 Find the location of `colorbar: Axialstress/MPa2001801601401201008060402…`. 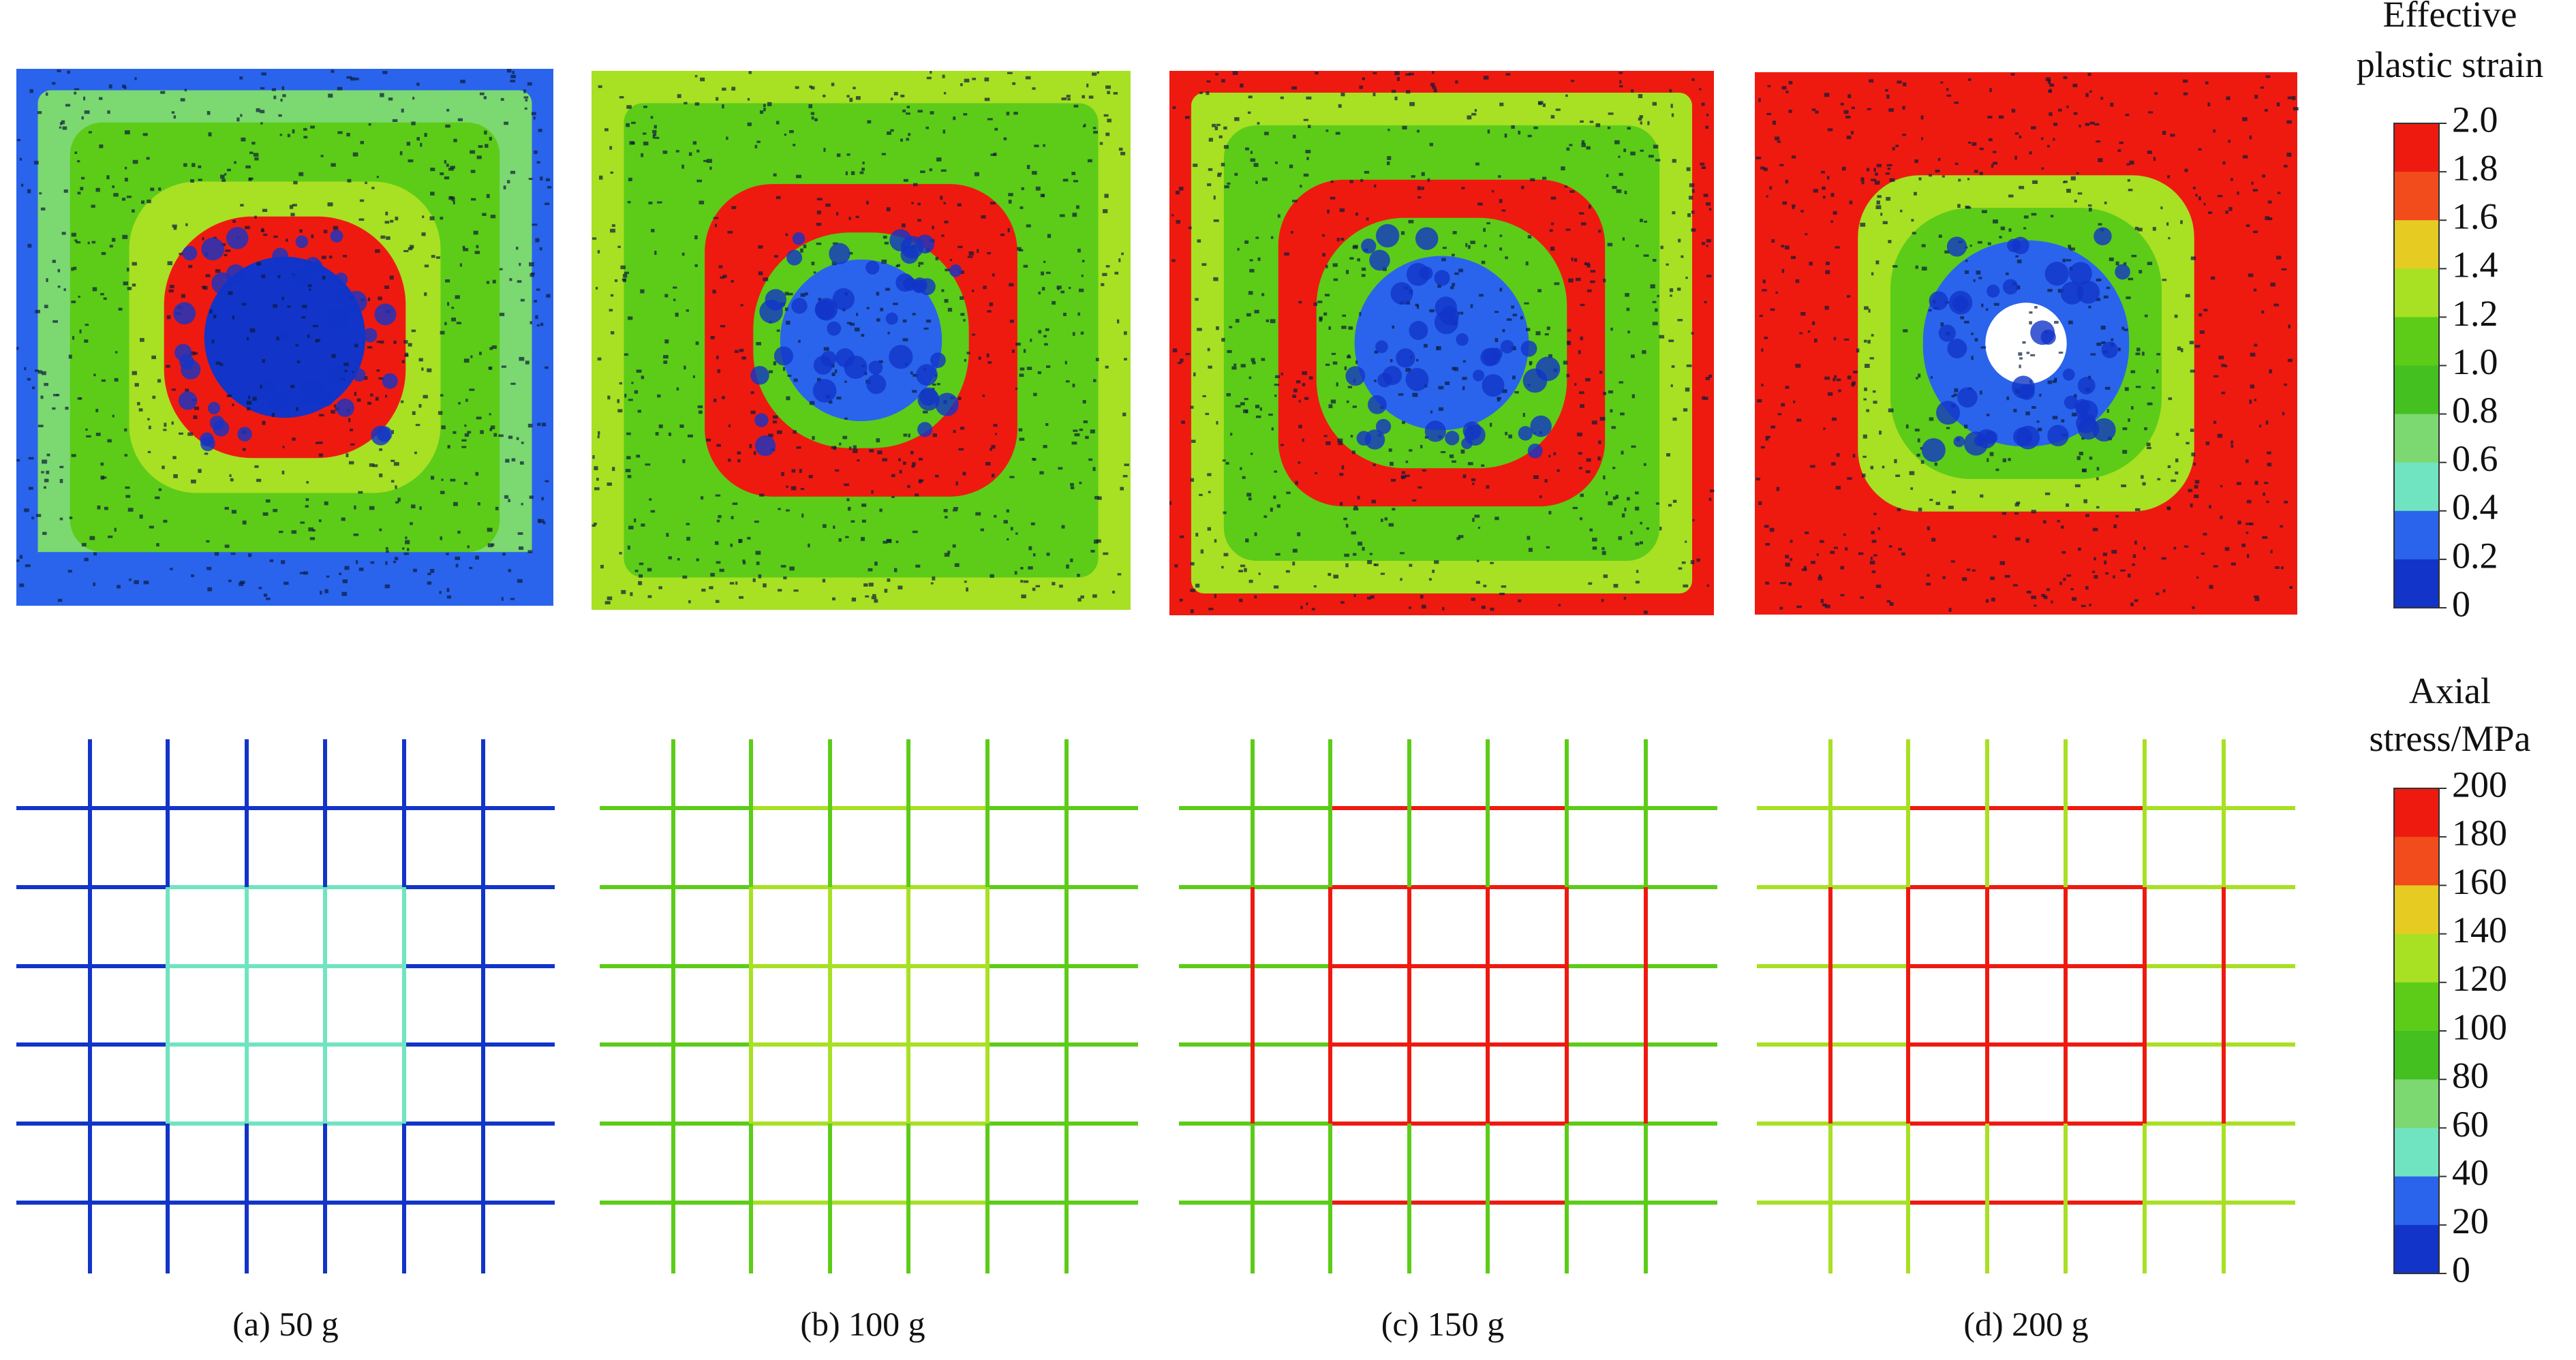

colorbar: Axialstress/MPa2001801601401201008060402… is located at coordinates (2449, 980).